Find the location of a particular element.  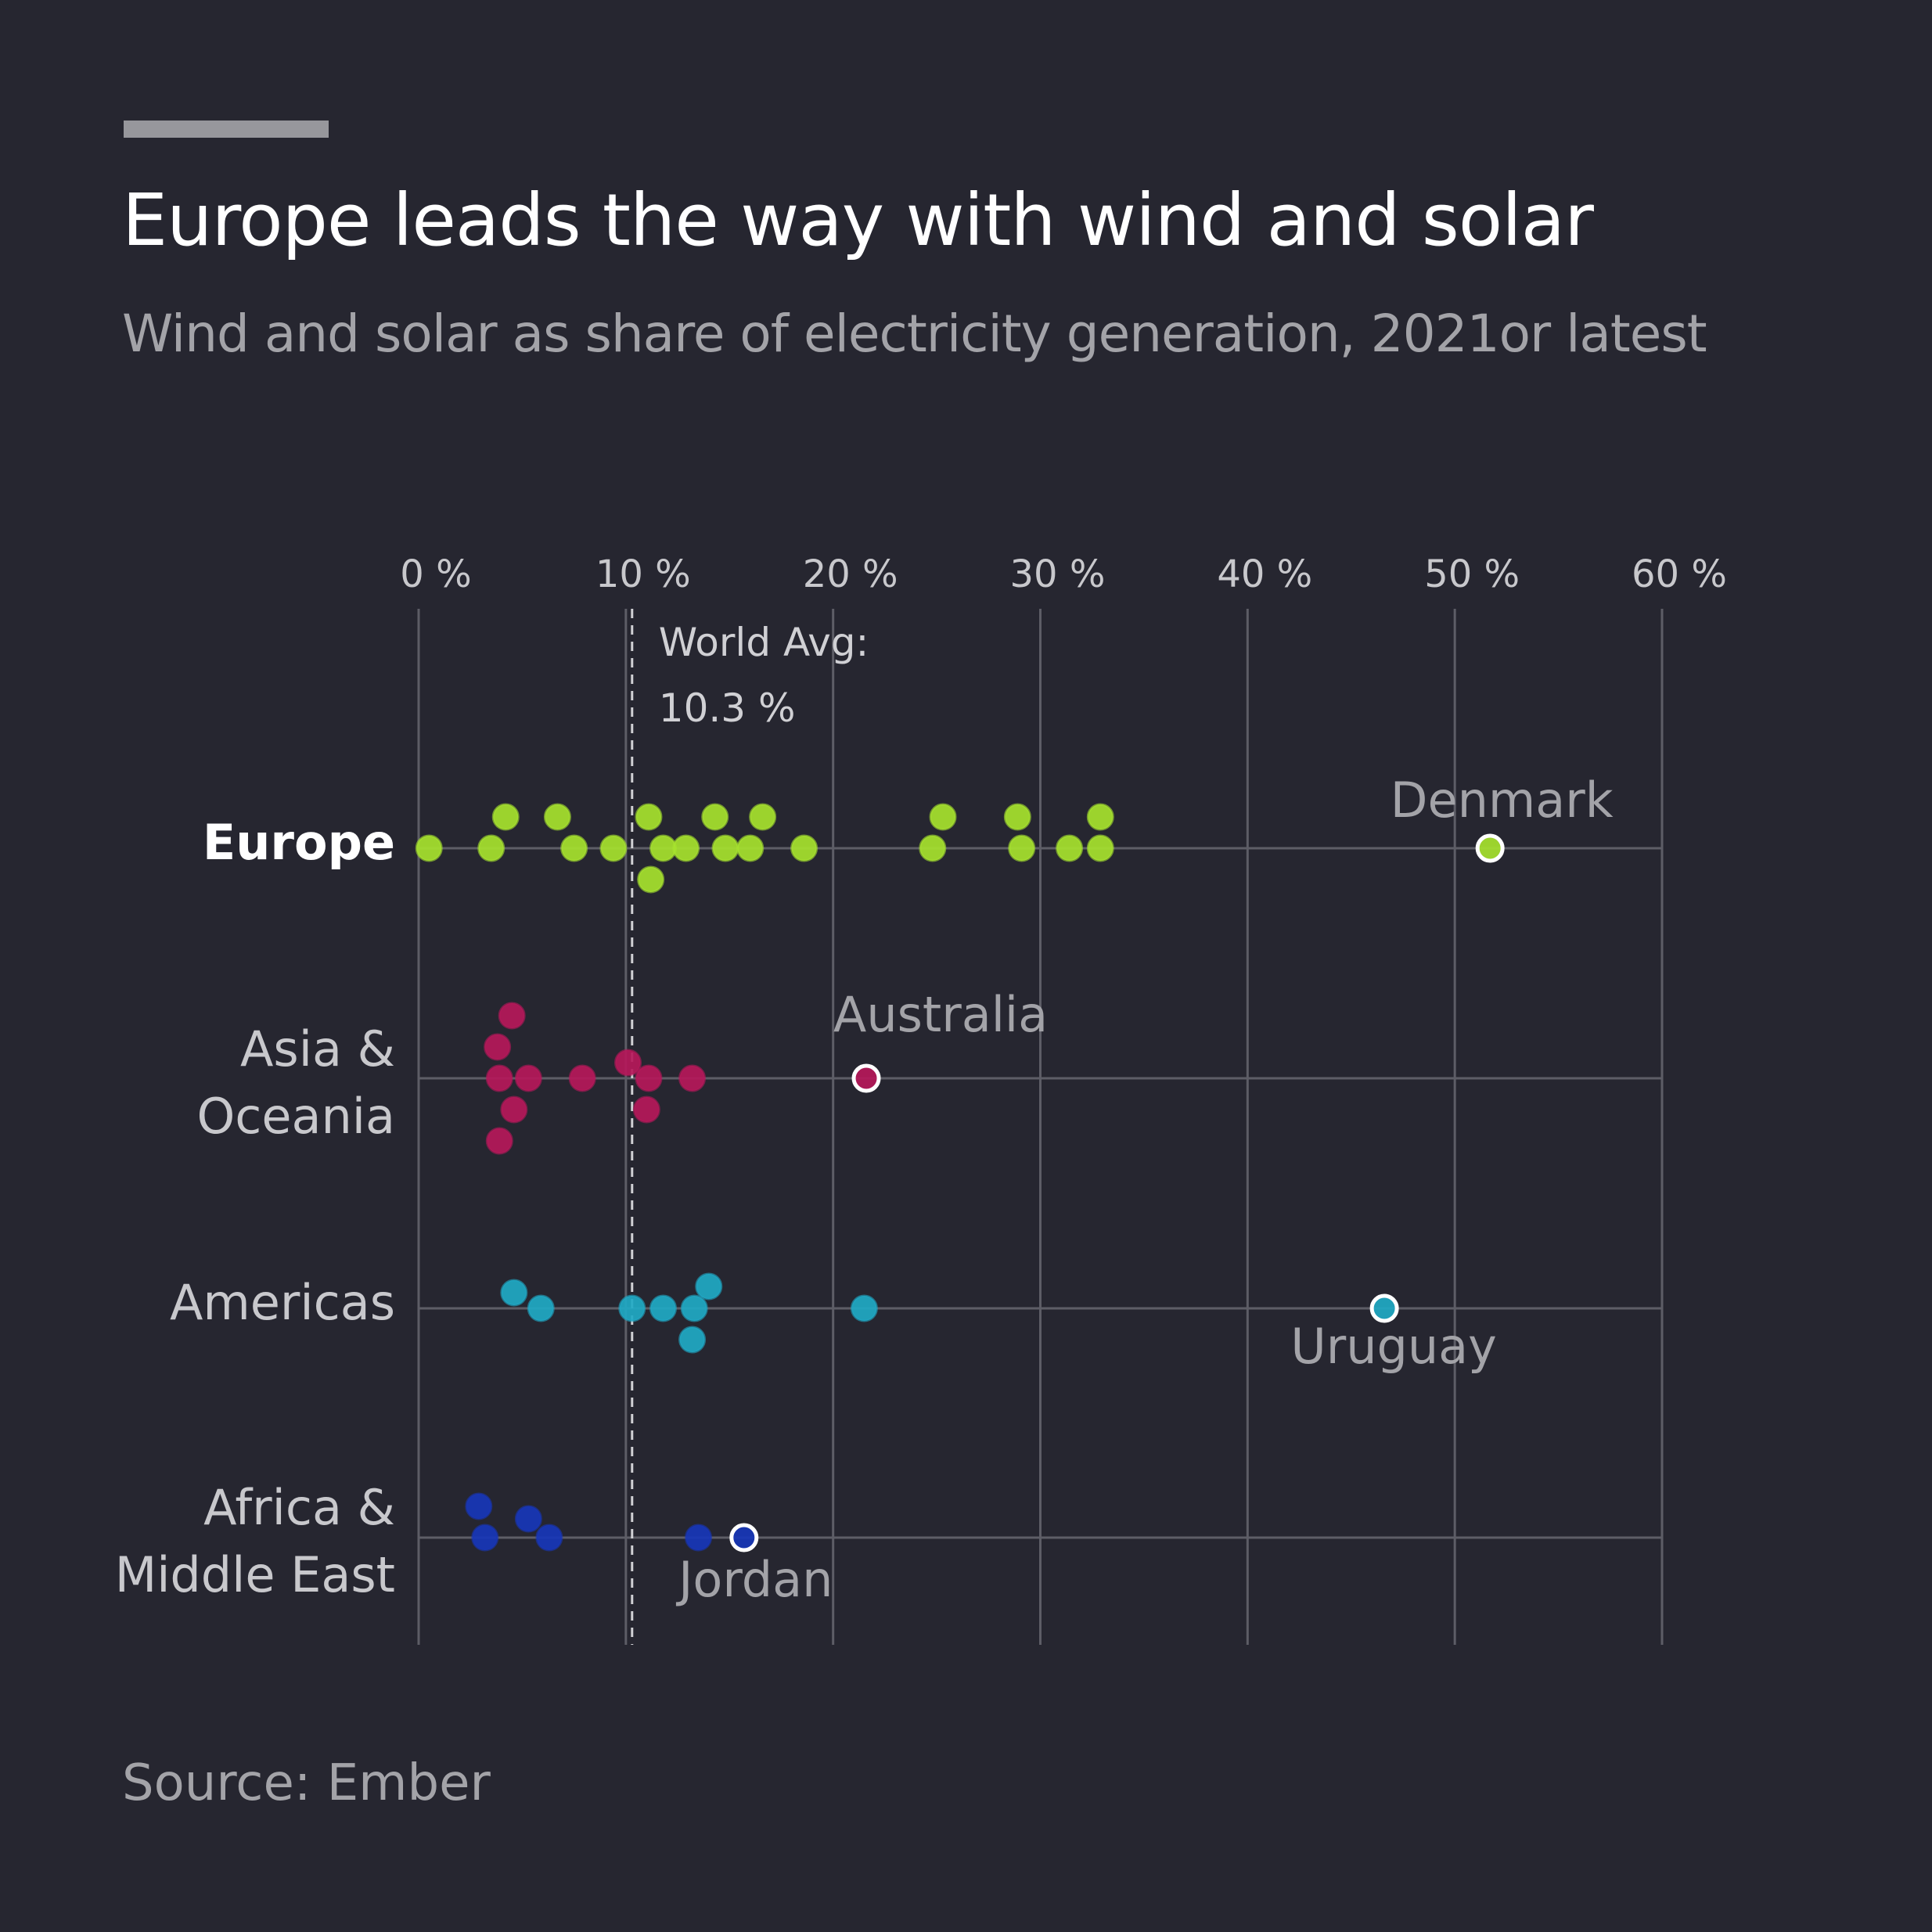

row-label-asia-and-oceania: Oceania is located at coordinates (295, 1117).